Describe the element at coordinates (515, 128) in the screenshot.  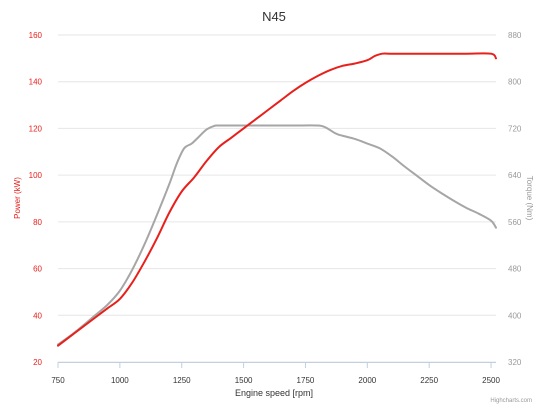
I see `y-right-tick-label: 720` at that location.